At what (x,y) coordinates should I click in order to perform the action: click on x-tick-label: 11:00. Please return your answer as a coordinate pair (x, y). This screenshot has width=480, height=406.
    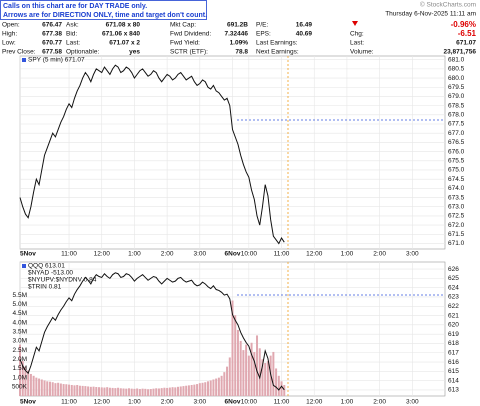
    Looking at the image, I should click on (282, 402).